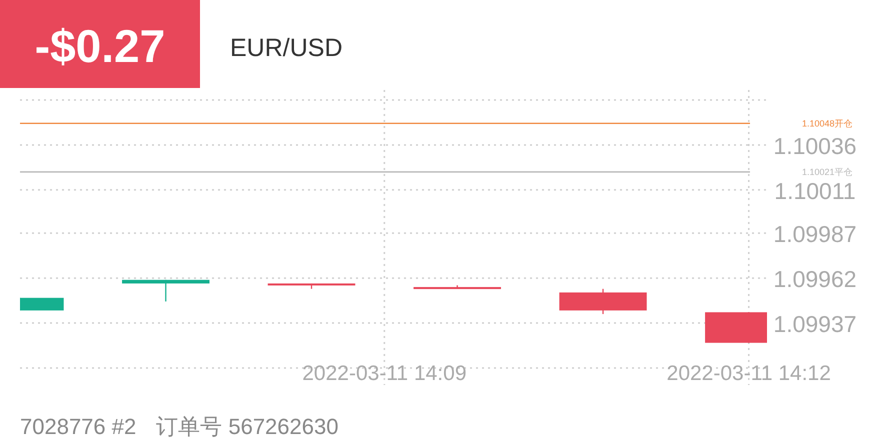  What do you see at coordinates (384, 373) in the screenshot?
I see `x-tick-label: 2022-03-11 14:09` at bounding box center [384, 373].